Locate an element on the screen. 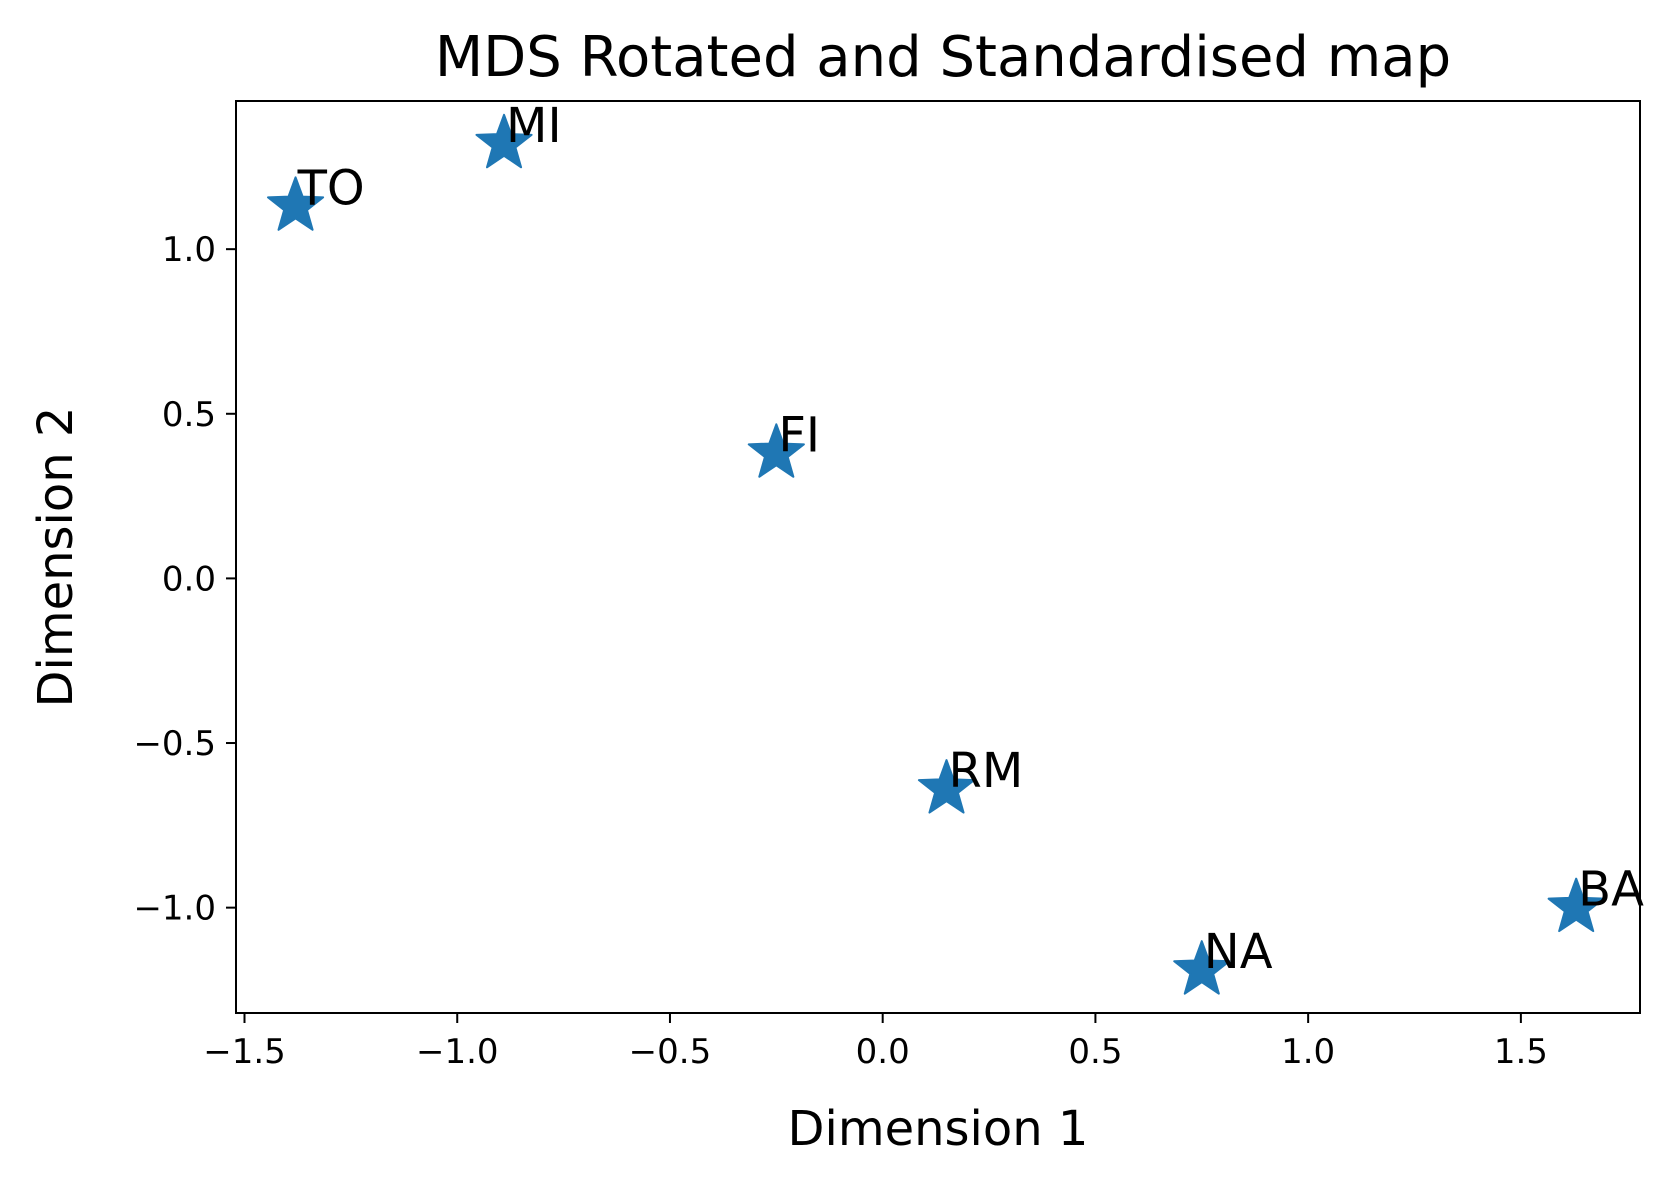 The height and width of the screenshot is (1182, 1675). y-axis-ticks: −1.0 −0.5 0.0 0.5 1.0 is located at coordinates (184, 579).